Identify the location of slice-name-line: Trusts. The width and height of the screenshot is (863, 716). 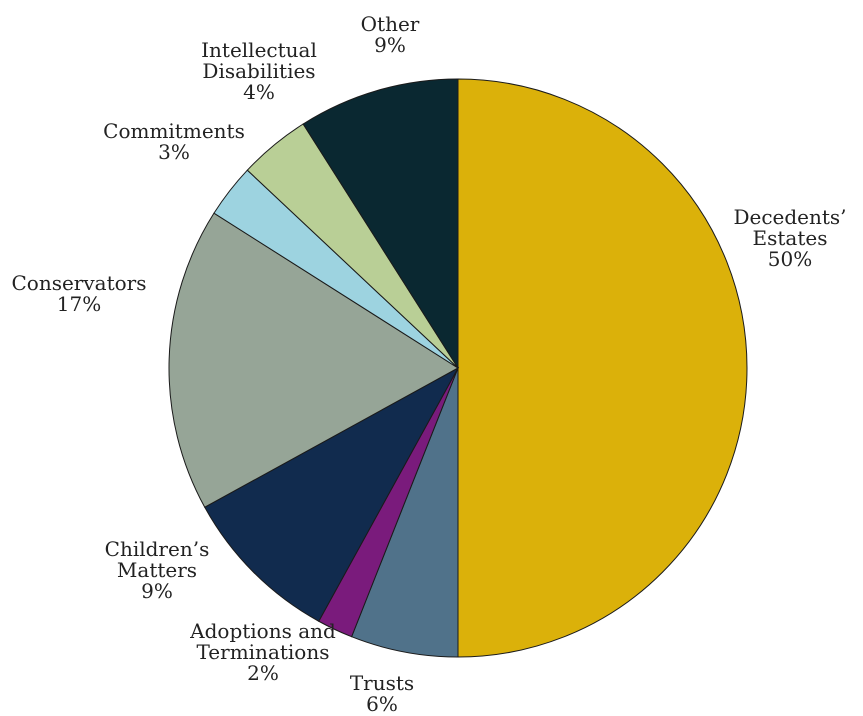
(382, 683).